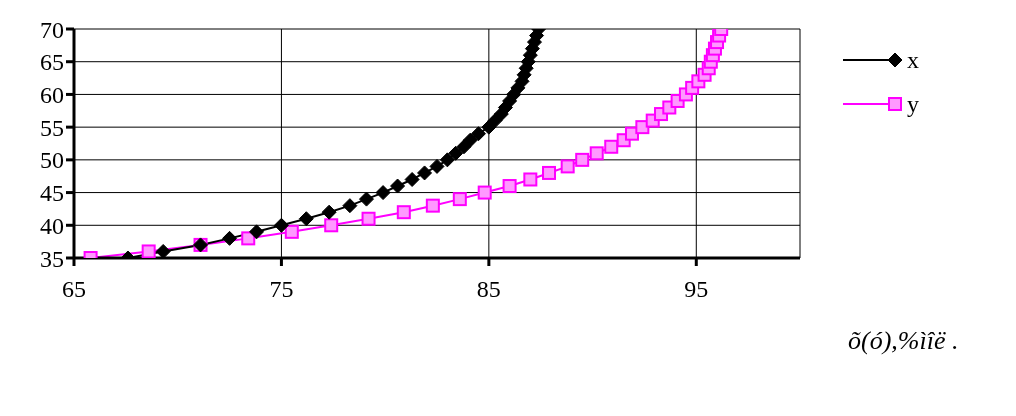 This screenshot has height=416, width=1016. Describe the element at coordinates (74, 289) in the screenshot. I see `x-tick-label: 65` at that location.